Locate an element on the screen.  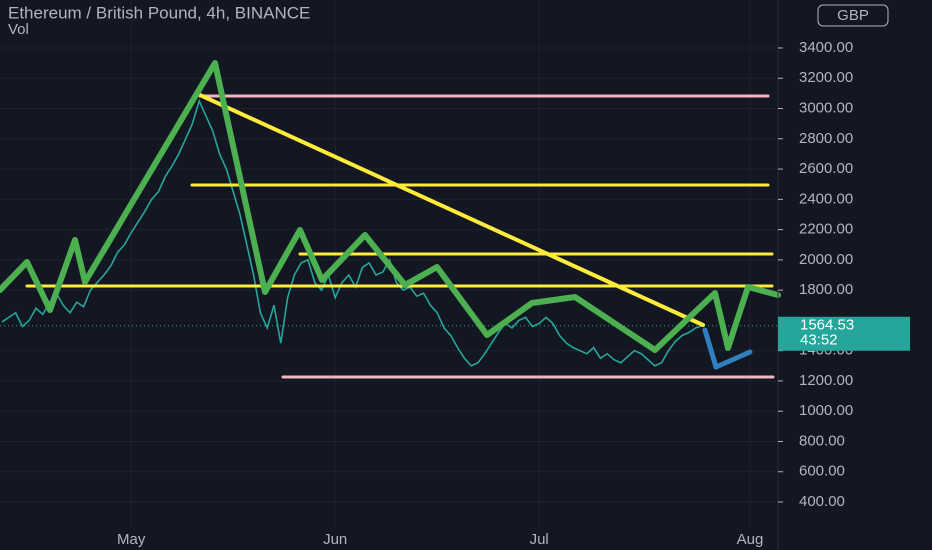
y-tick-label: 1000.00 is located at coordinates (826, 410).